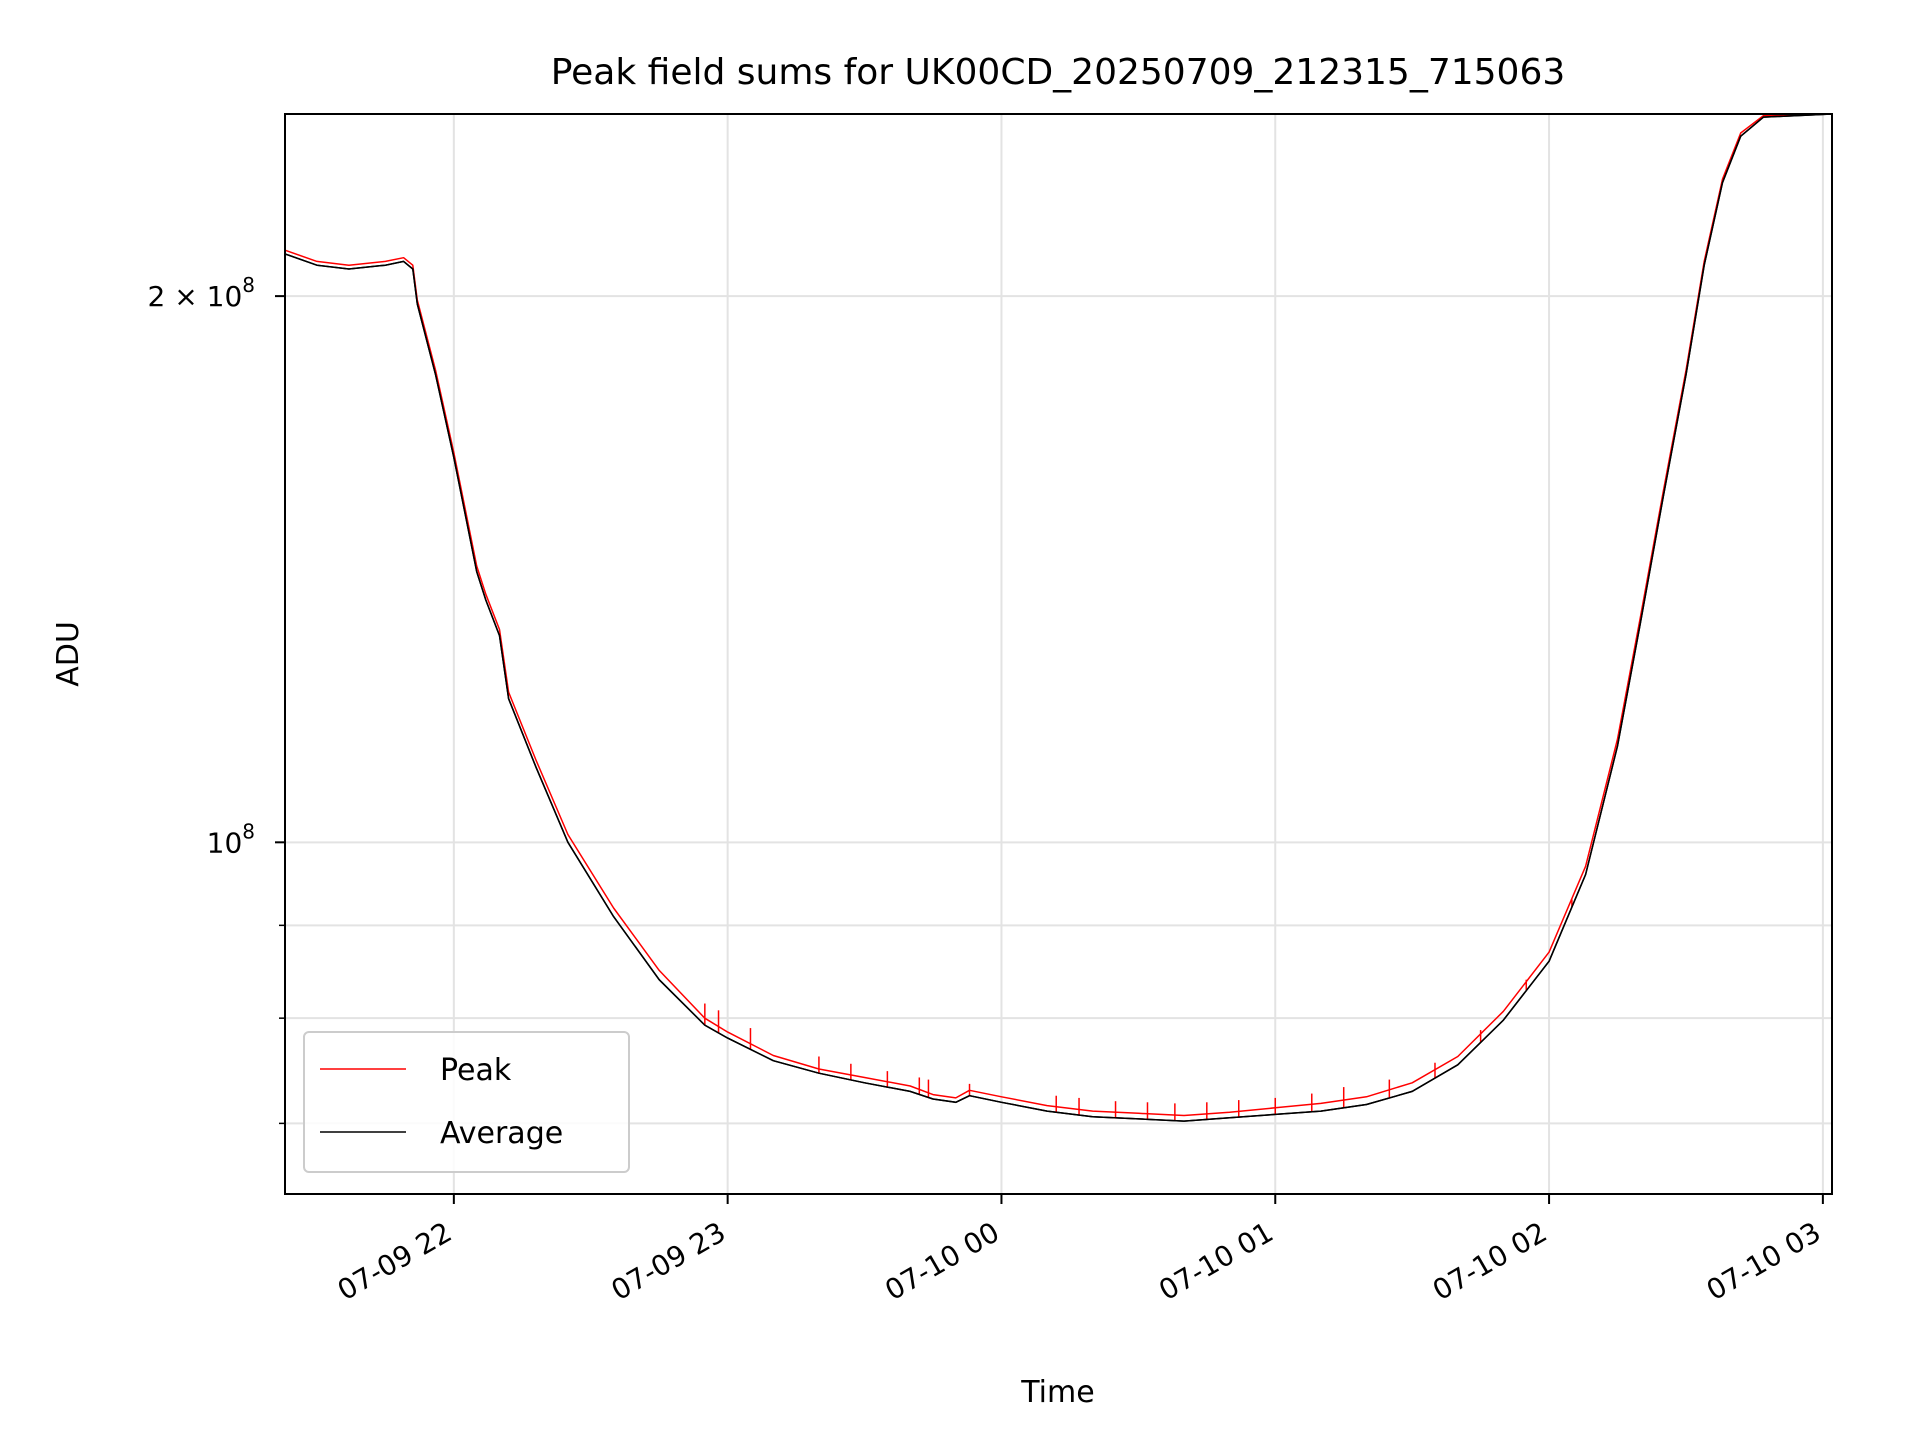 Image resolution: width=1920 pixels, height=1440 pixels. I want to click on y-tick-label: 108, so click(231, 839).